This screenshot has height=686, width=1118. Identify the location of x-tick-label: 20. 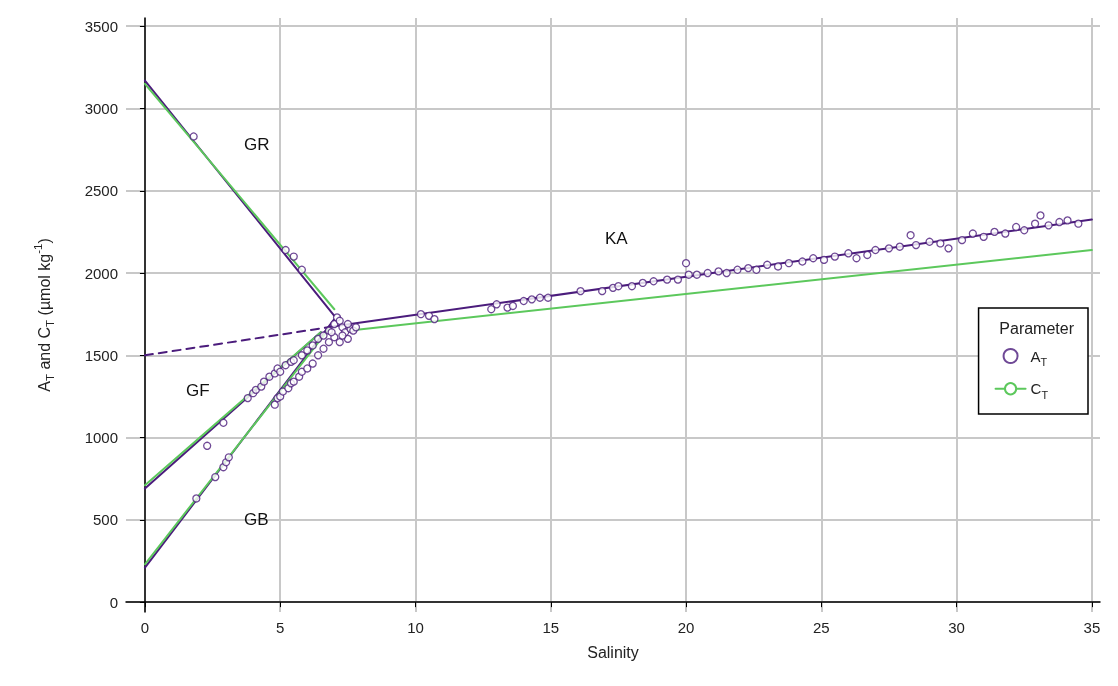
(686, 627).